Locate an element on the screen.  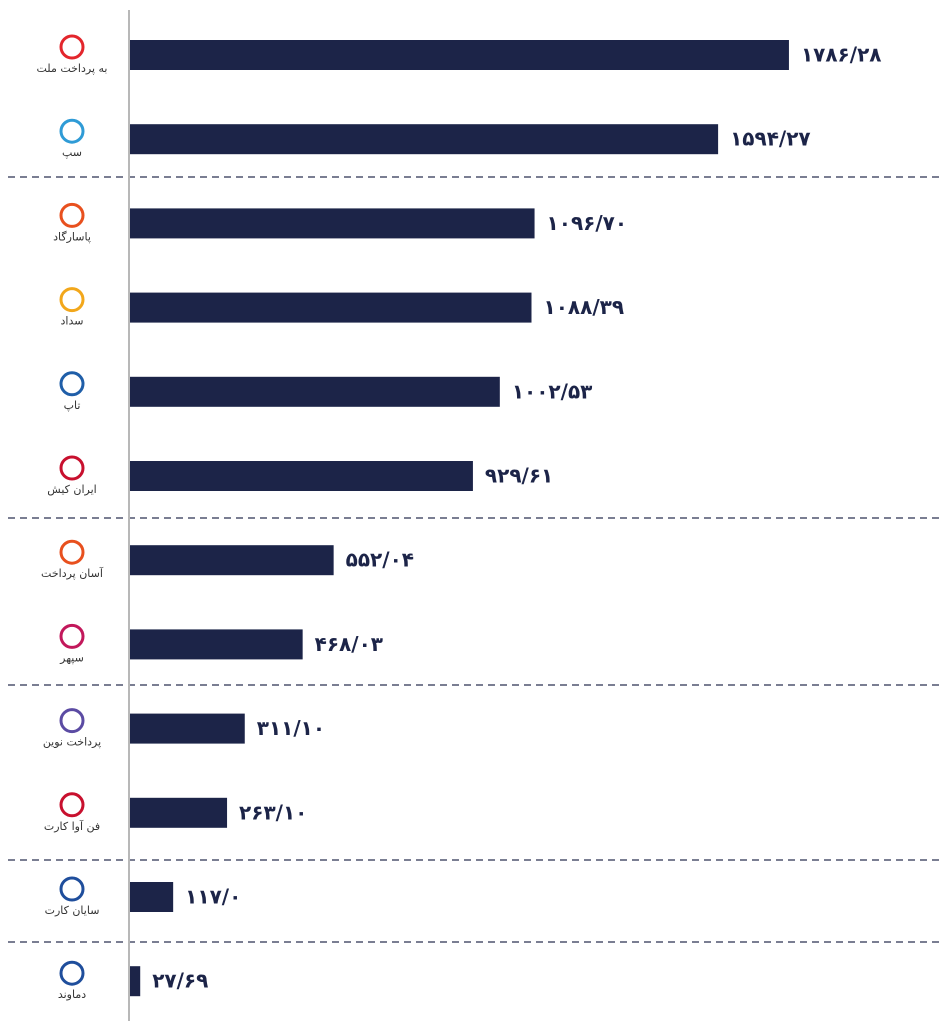
value-label: ۱۱۷/۰ is located at coordinates (213, 897).